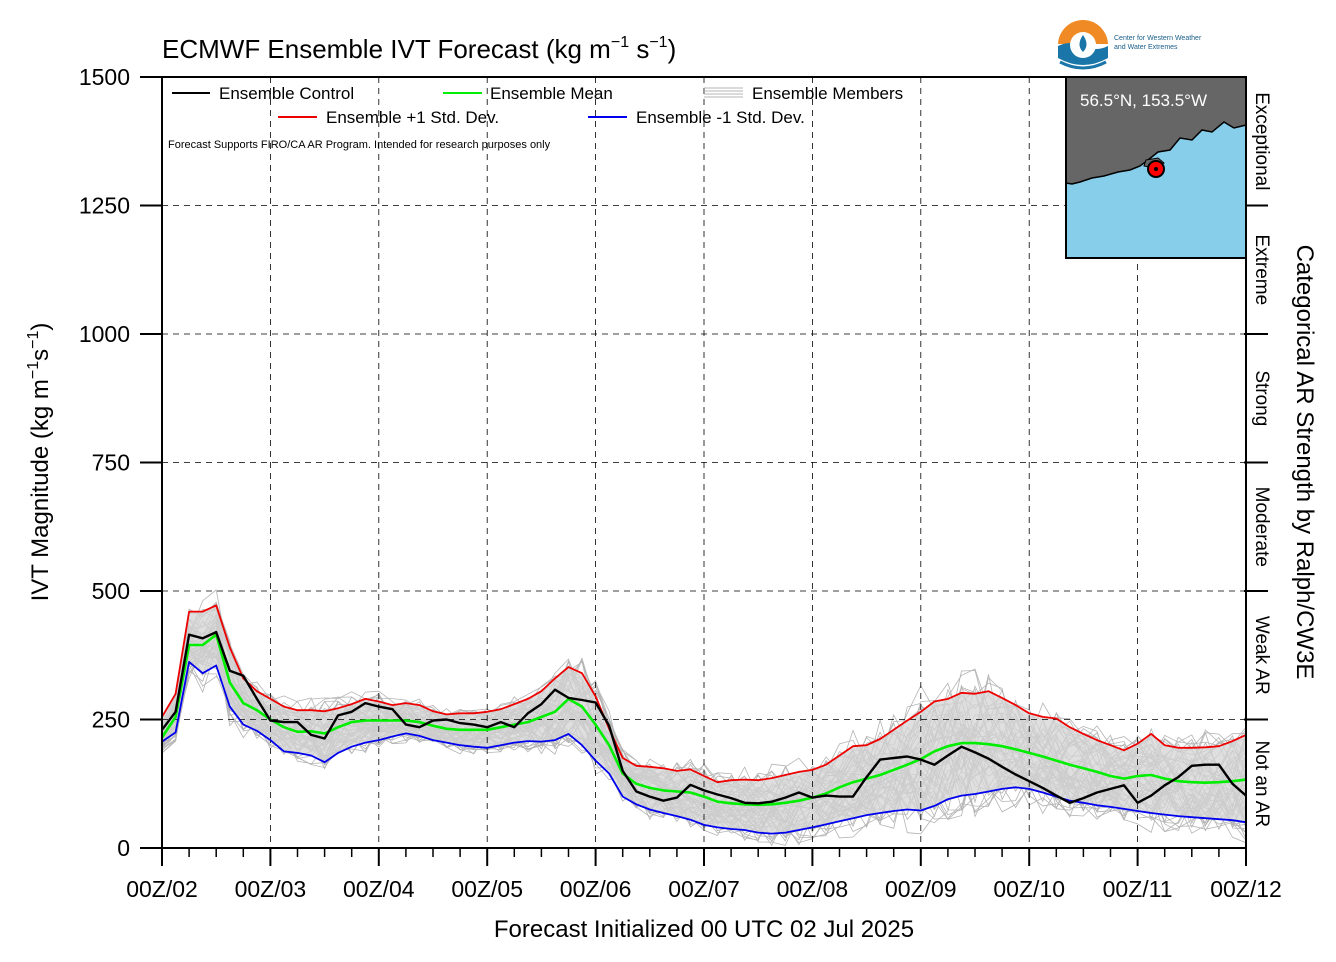 The height and width of the screenshot is (962, 1336). I want to click on legend-minus-sd-label: Ensemble -1 Std. Dev., so click(720, 117).